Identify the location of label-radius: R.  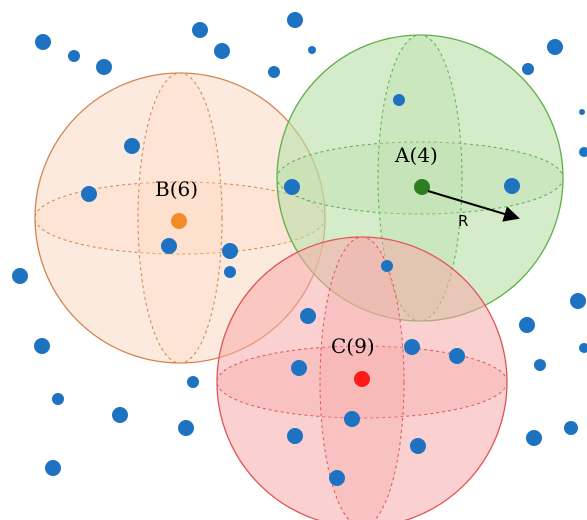
(463, 221).